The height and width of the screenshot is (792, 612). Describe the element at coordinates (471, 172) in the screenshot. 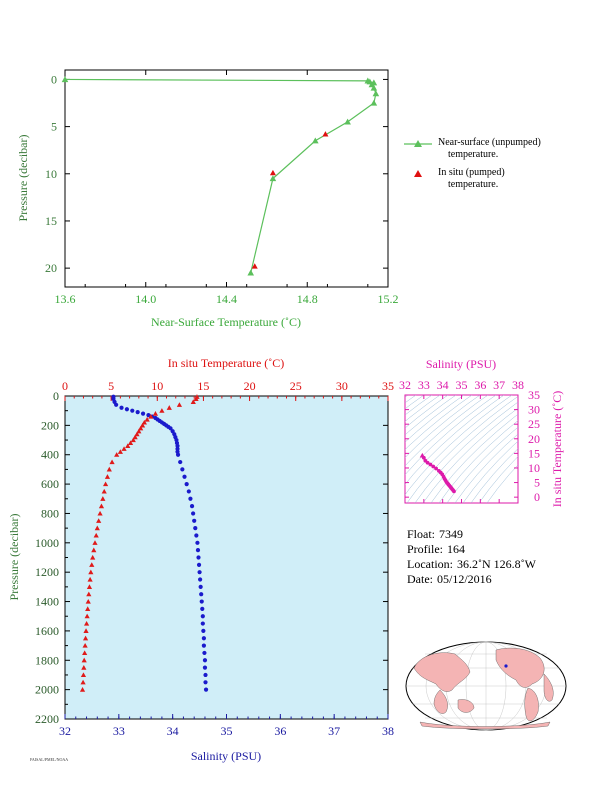

I see `legend-in-situ-label: In situ (pumped)` at that location.